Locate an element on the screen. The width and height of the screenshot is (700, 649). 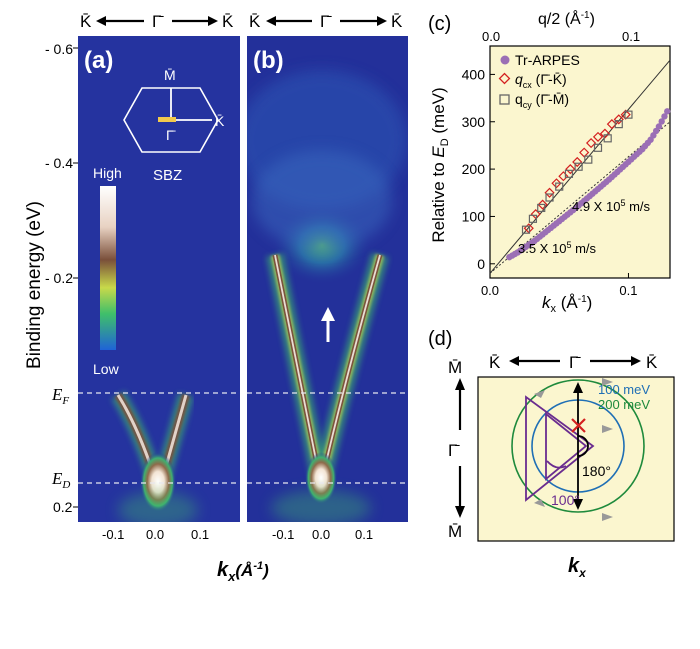
panel-d-direction: K̄ Γ̄ K̄ is located at coordinates (573, 362).